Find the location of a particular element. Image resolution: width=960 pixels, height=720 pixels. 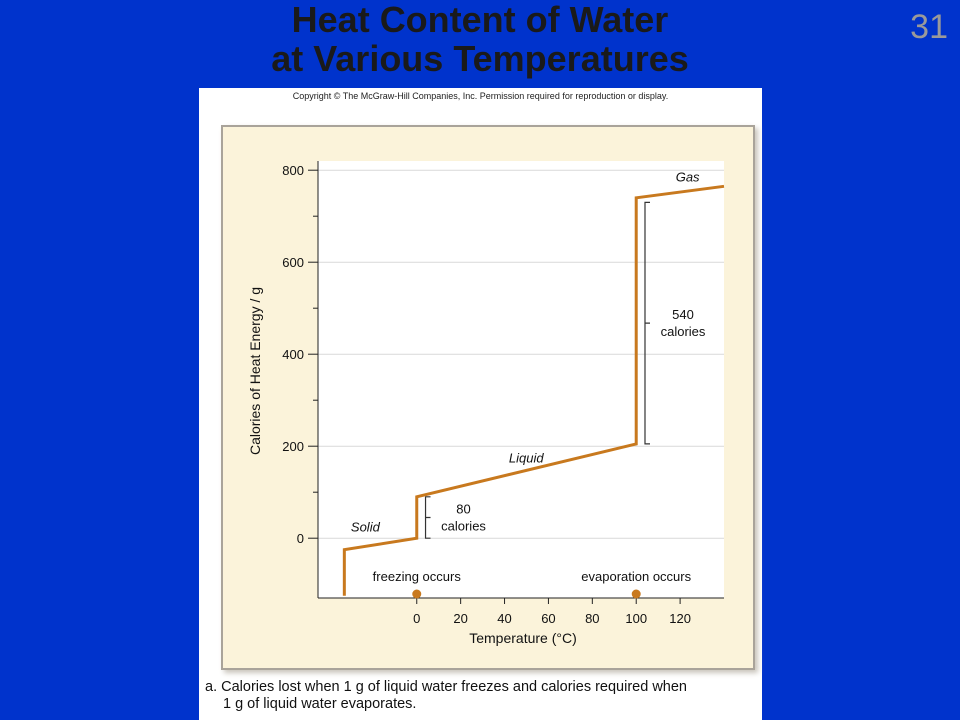

event-marker-label: freezing occurs is located at coordinates (417, 576).